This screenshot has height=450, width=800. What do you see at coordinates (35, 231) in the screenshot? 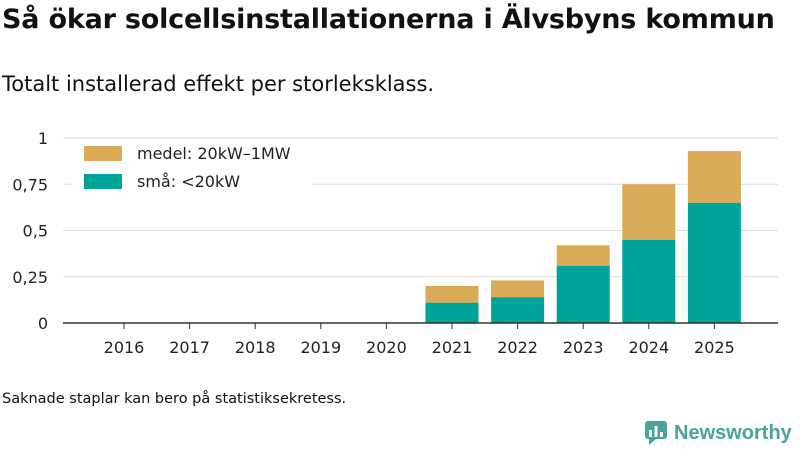
I see `y-tick-label: 0,5` at bounding box center [35, 231].